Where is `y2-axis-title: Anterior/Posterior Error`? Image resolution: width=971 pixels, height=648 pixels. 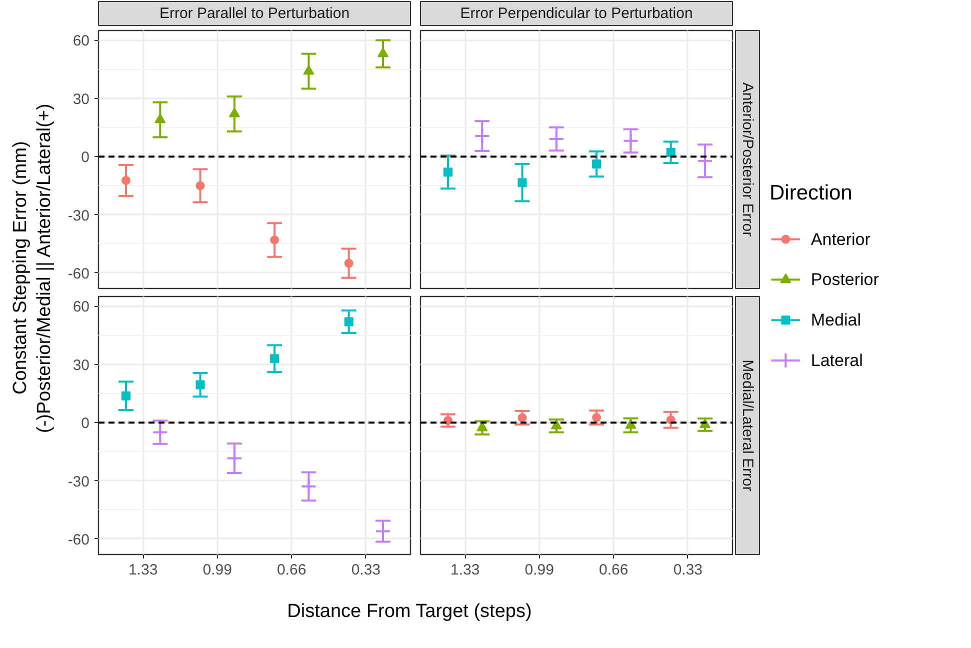
y2-axis-title: Anterior/Posterior Error is located at coordinates (747, 159).